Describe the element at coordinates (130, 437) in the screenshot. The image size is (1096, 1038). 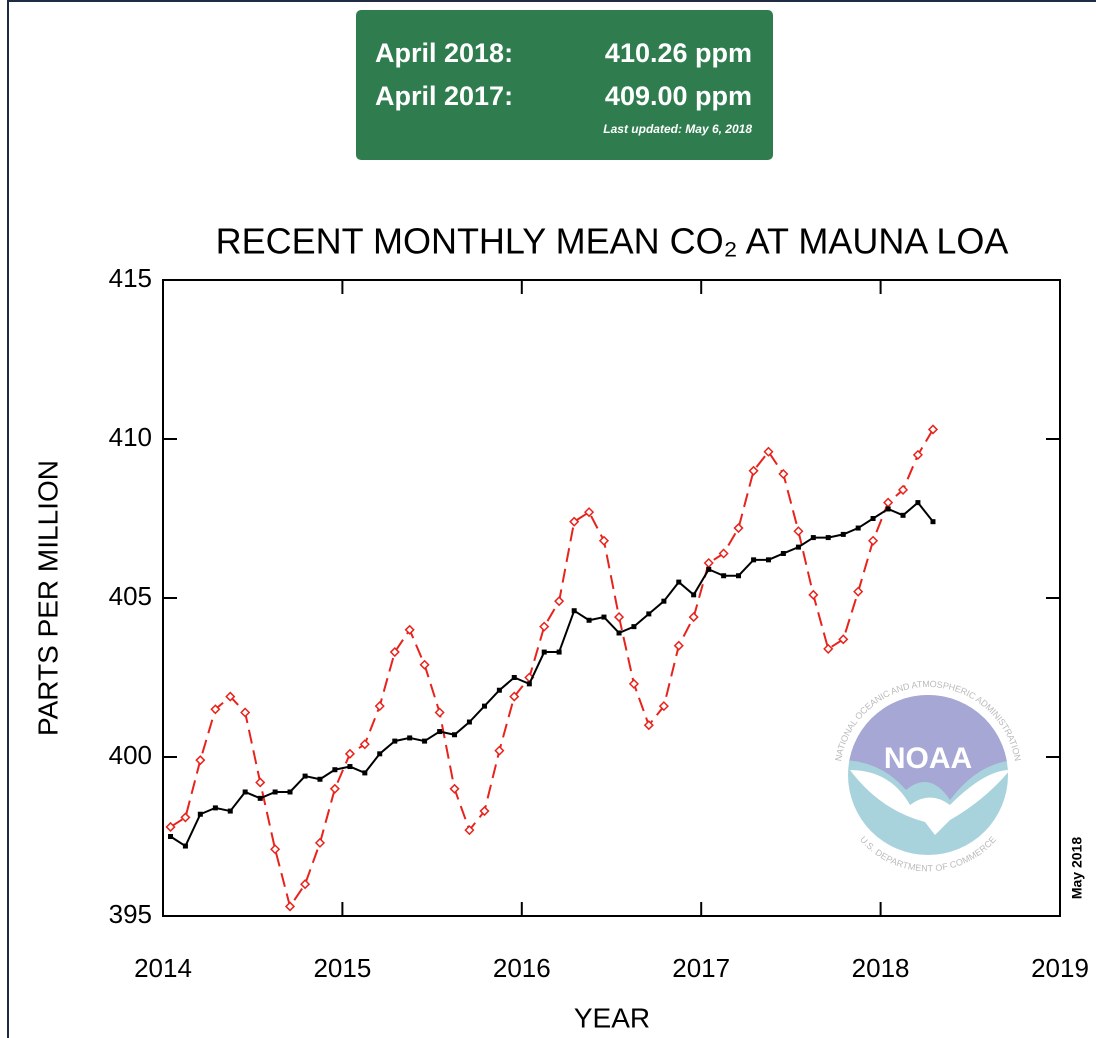
I see `y-tick-label: 410` at that location.